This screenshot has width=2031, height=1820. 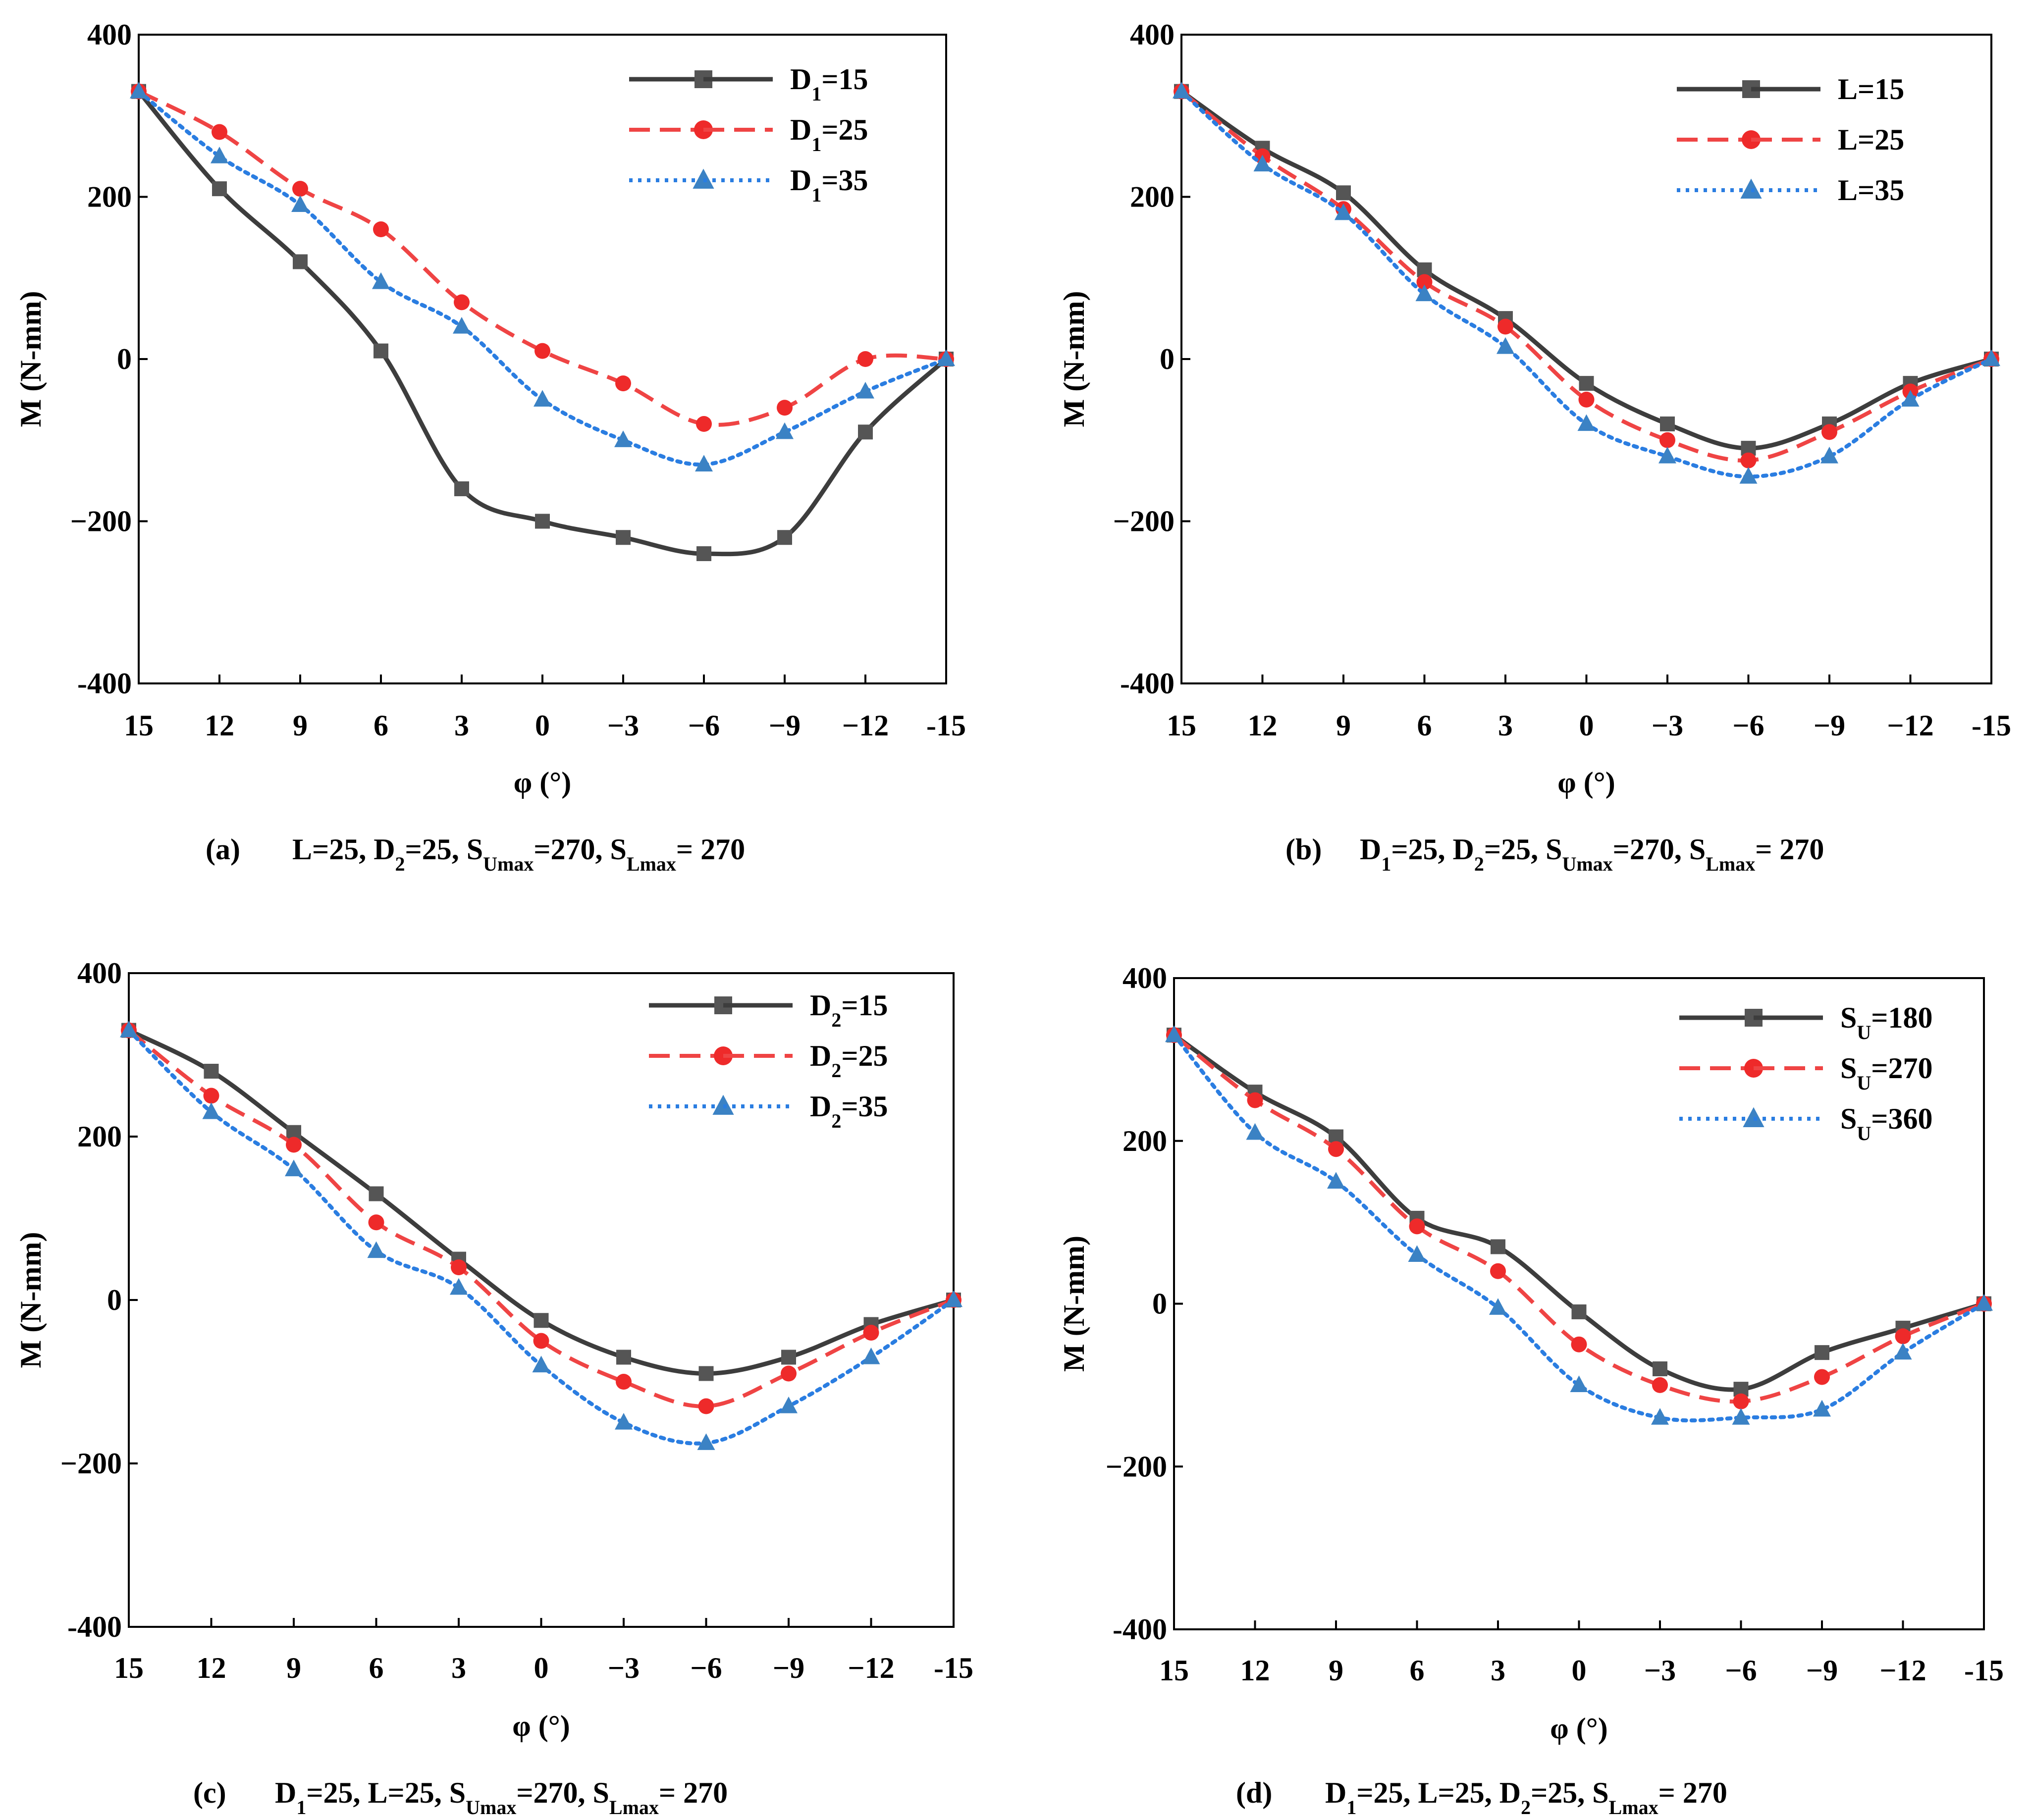 I want to click on panel-caption-part: =270, S, so click(x=563, y=1792).